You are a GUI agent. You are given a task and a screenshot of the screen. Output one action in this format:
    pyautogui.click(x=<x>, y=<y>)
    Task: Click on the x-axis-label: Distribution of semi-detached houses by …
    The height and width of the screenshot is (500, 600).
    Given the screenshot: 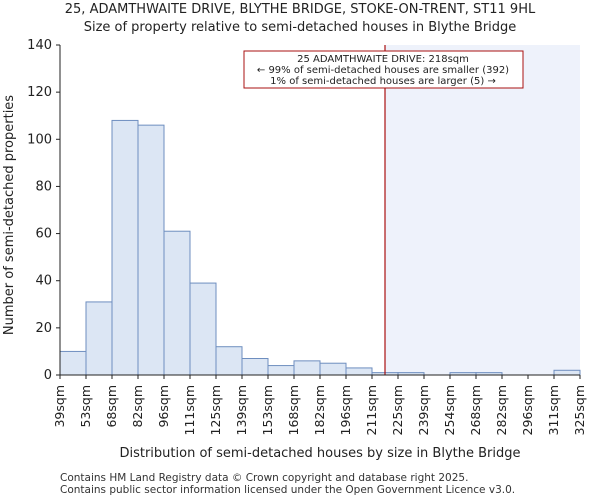 What is the action you would take?
    pyautogui.click(x=319, y=453)
    